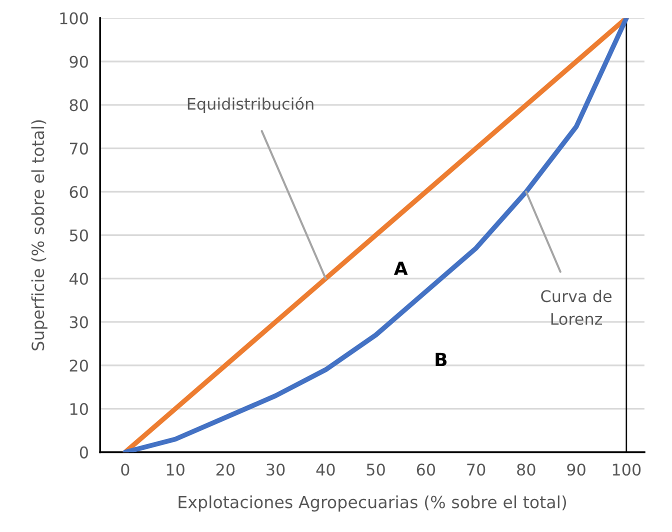 This screenshot has width=672, height=532. Describe the element at coordinates (251, 104) in the screenshot. I see `annotation: Equidistribución` at that location.